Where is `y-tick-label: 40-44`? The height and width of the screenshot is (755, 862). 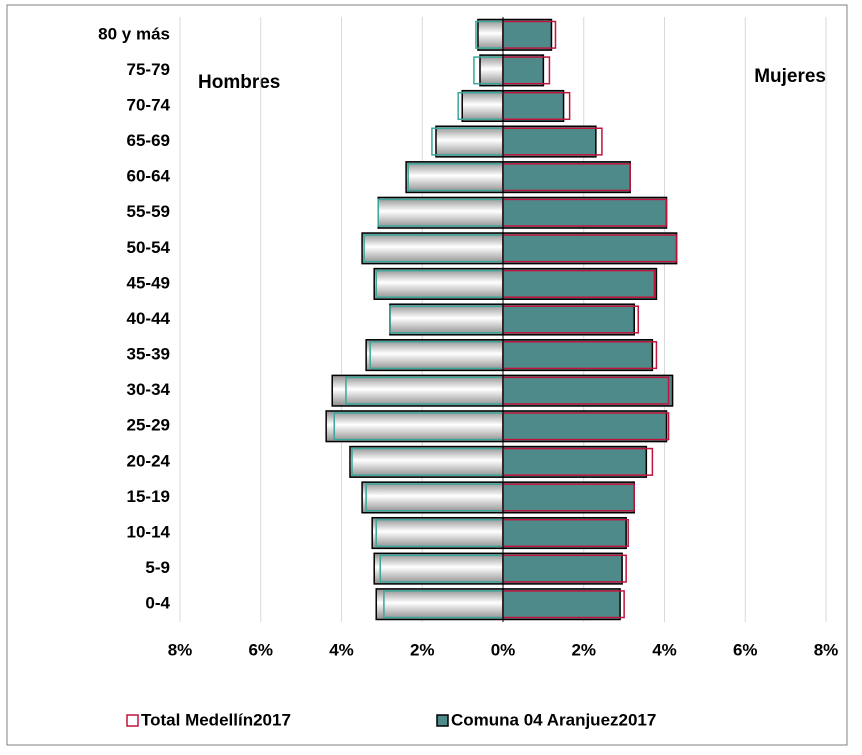 y-tick-label: 40-44 is located at coordinates (149, 318).